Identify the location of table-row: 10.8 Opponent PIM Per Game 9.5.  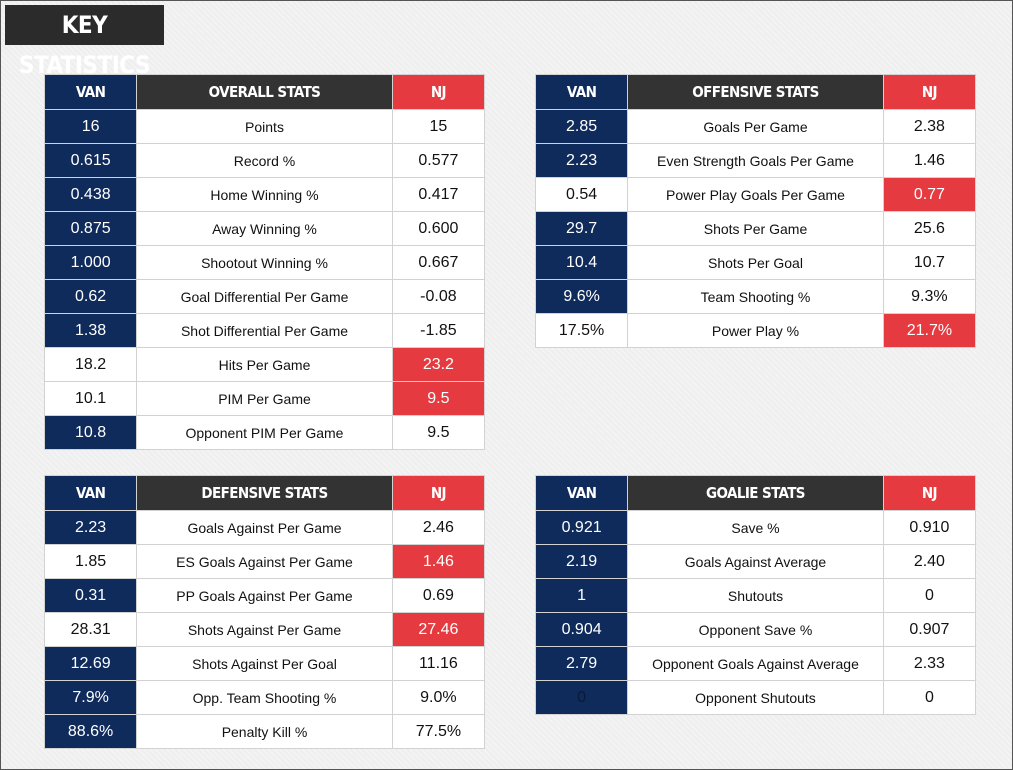
(264, 432).